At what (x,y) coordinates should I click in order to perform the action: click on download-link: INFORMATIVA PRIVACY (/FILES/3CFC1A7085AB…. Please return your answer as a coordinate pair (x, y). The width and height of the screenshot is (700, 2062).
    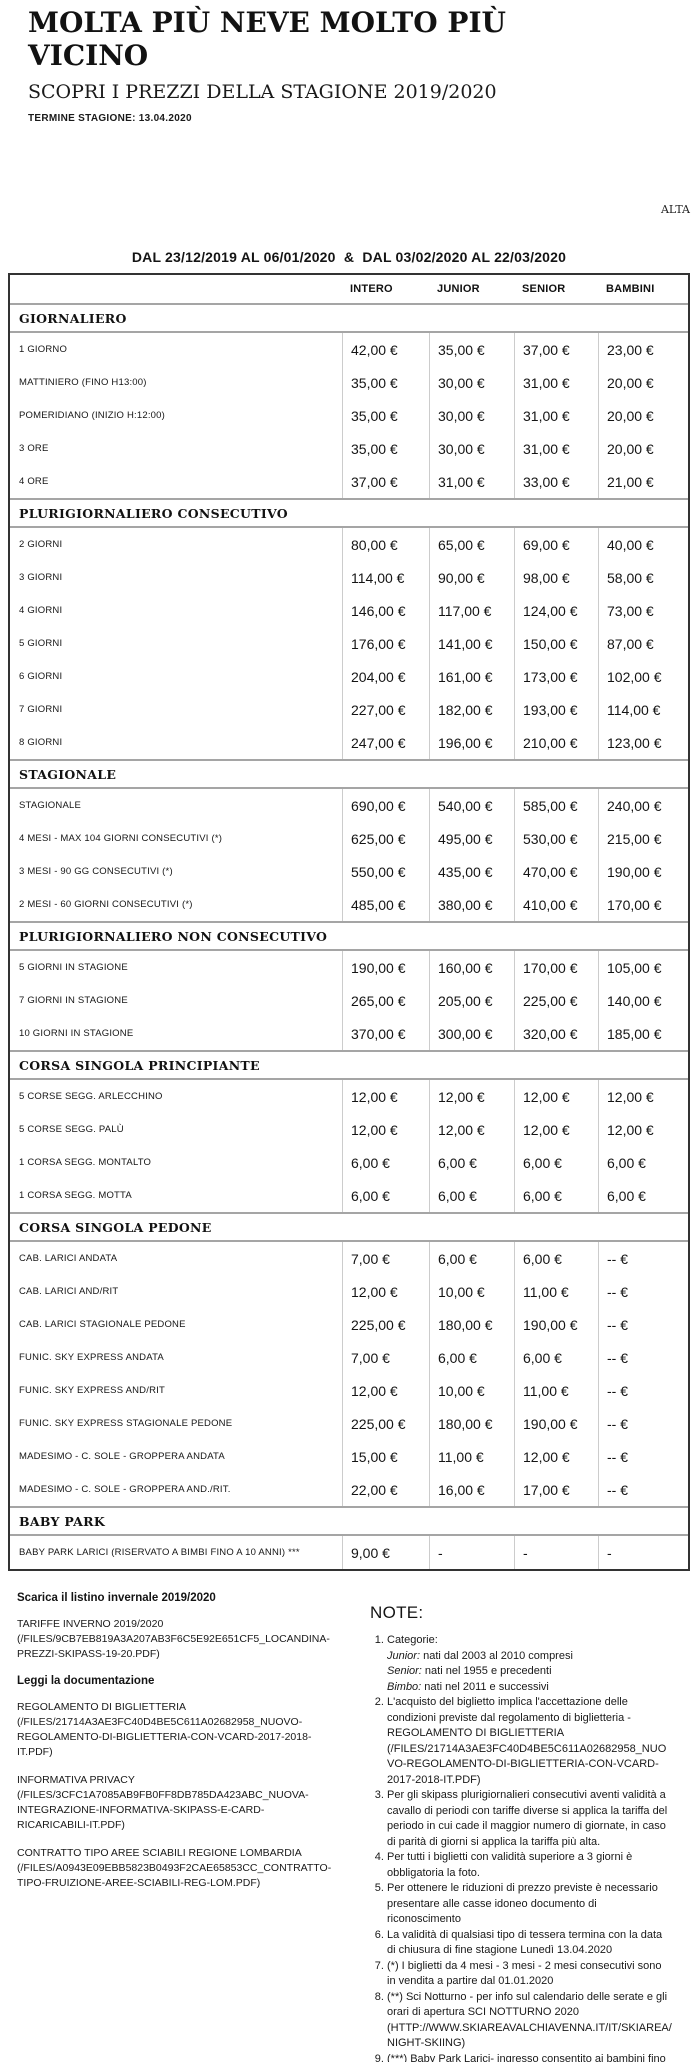
    Looking at the image, I should click on (163, 1802).